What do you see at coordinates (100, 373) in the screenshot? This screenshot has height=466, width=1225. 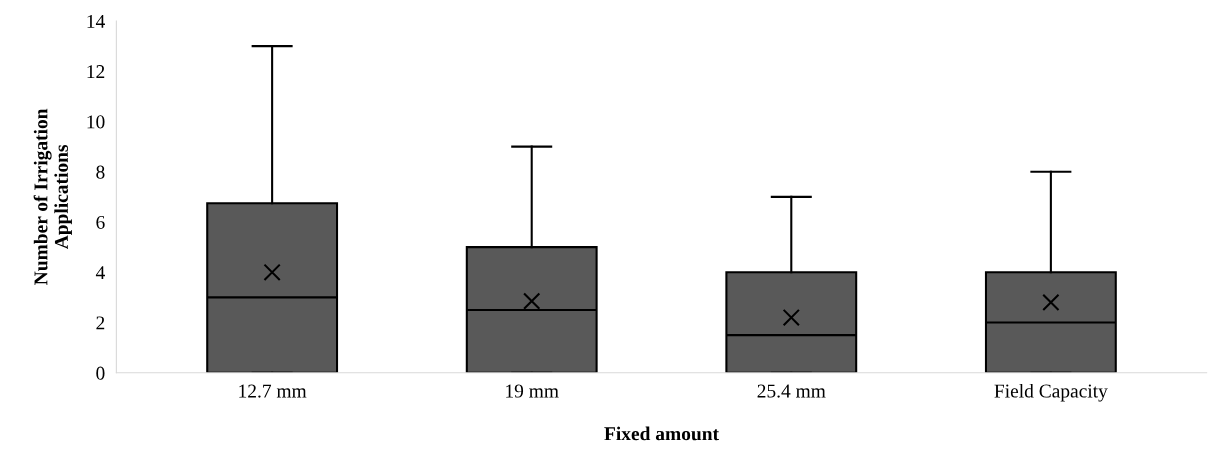 I see `y-tick-label: 0` at bounding box center [100, 373].